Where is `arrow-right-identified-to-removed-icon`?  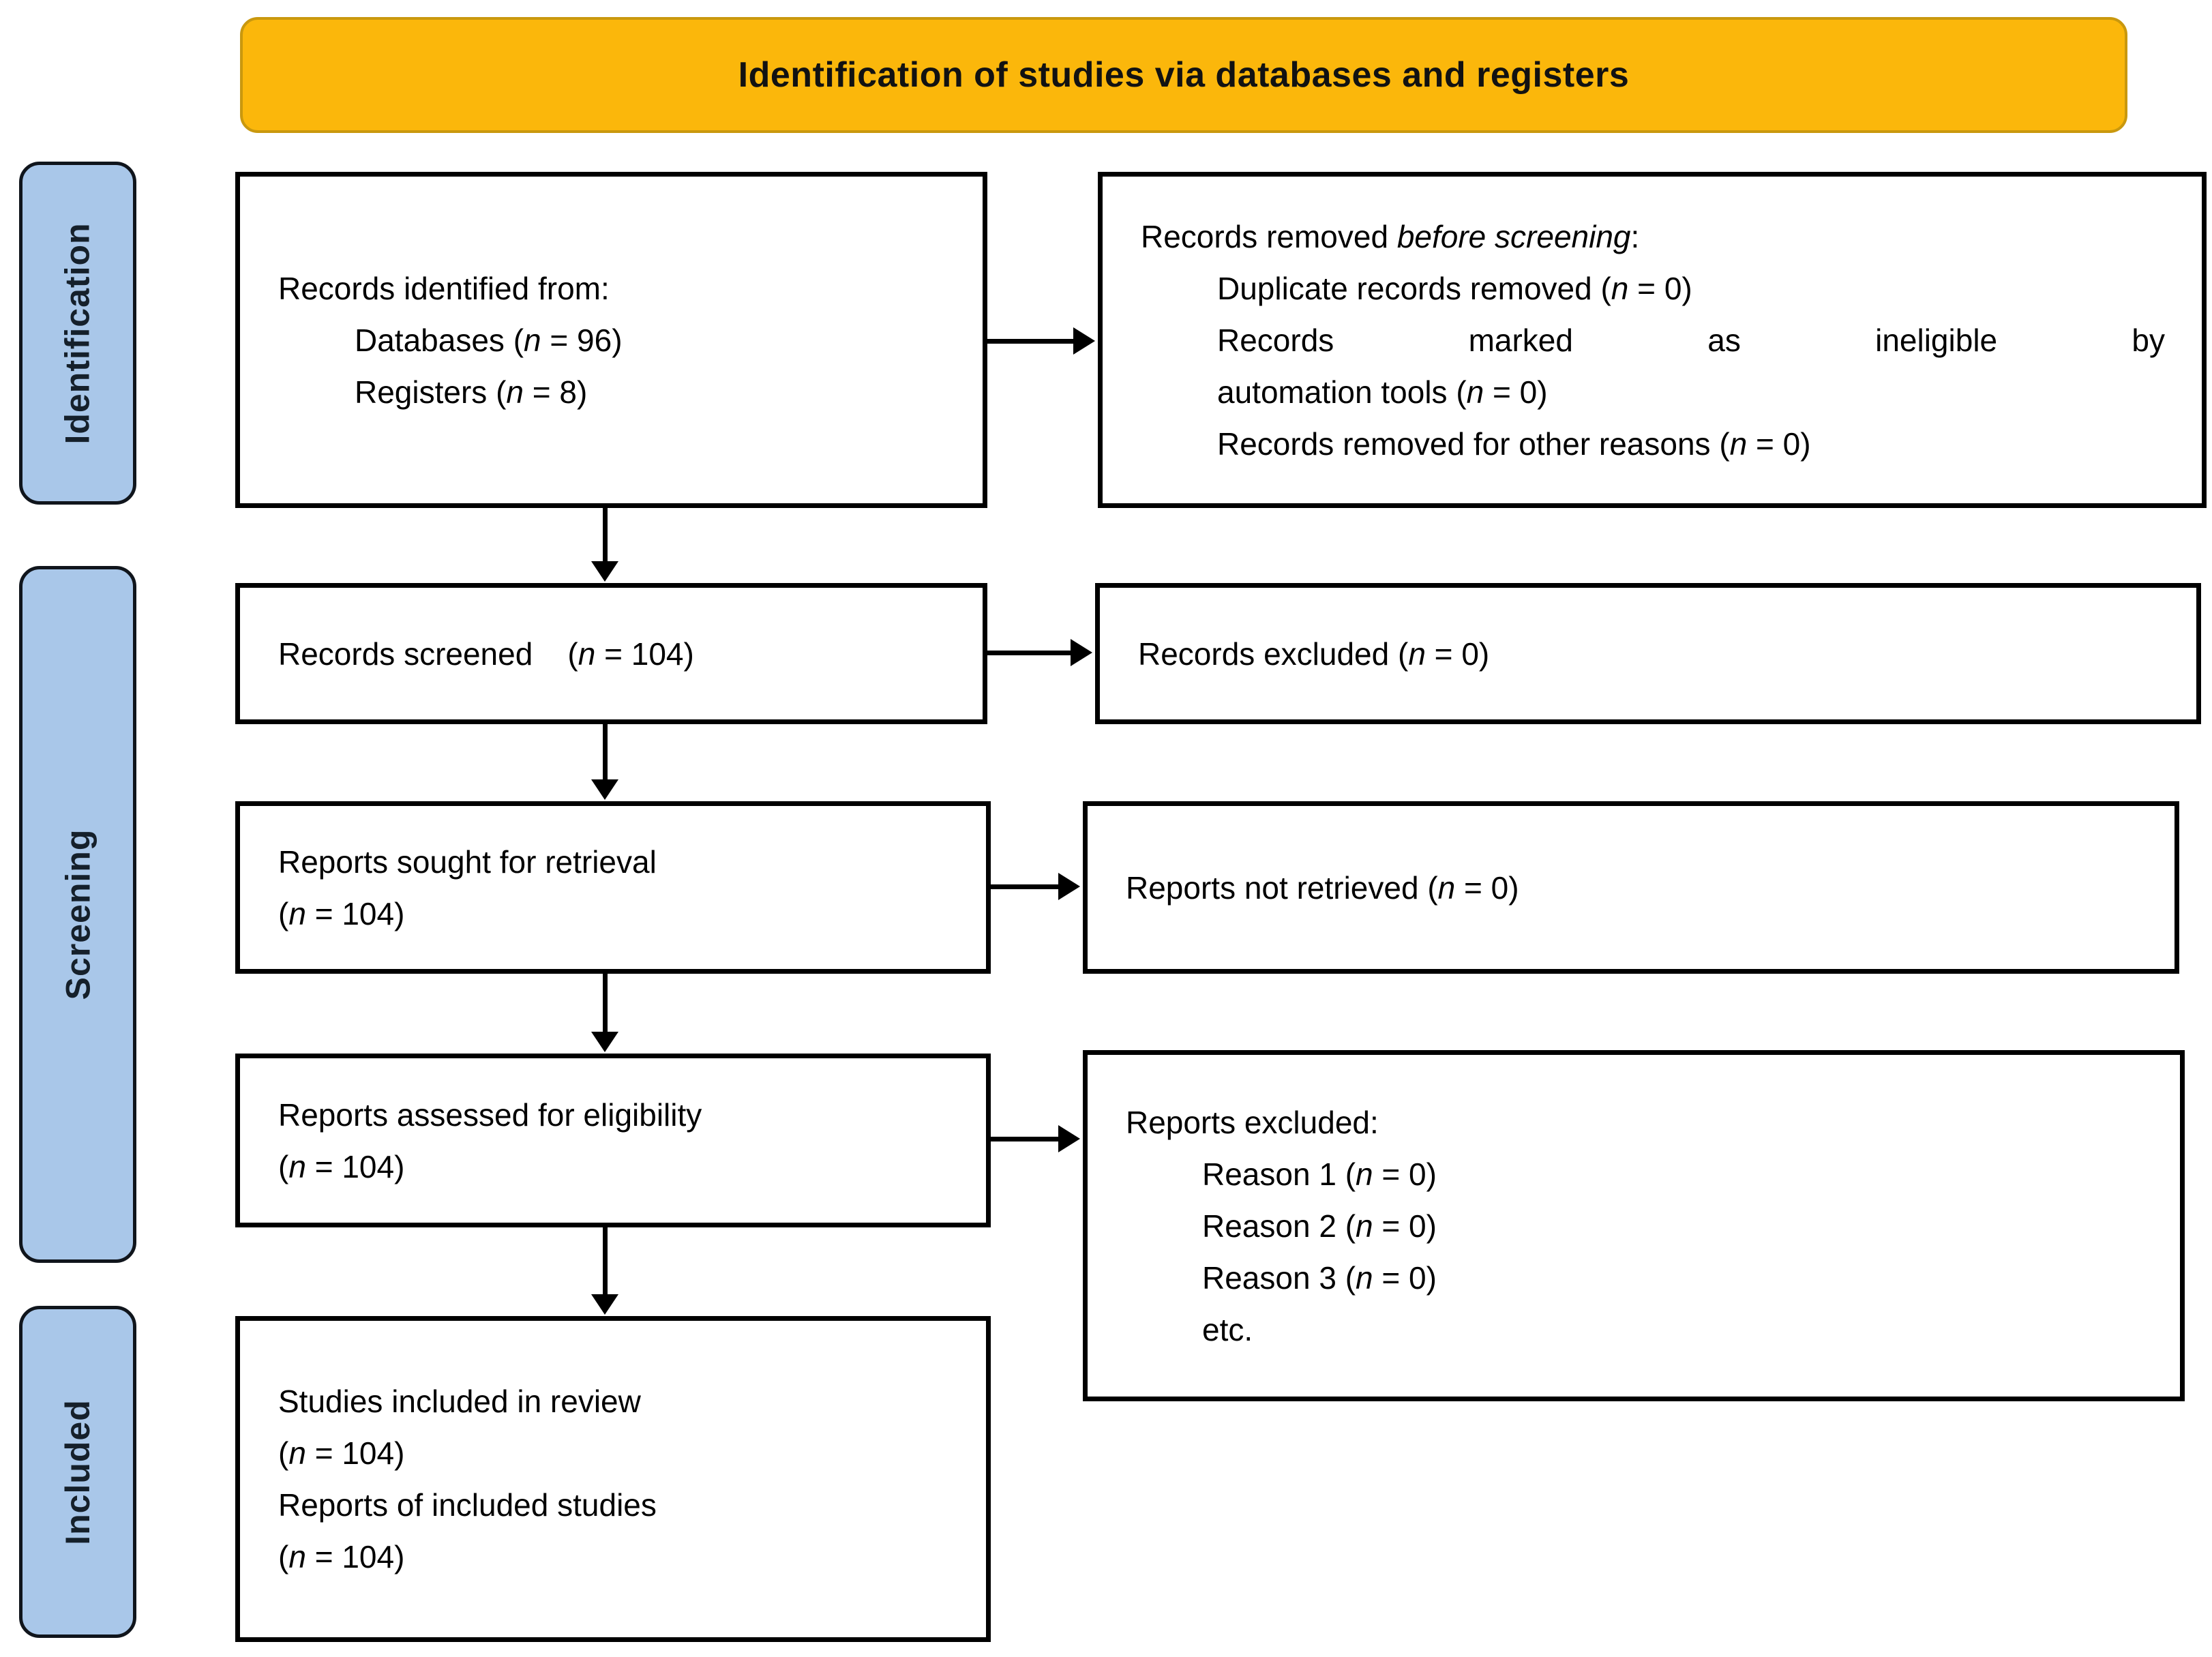
arrow-right-identified-to-removed-icon is located at coordinates (1041, 341).